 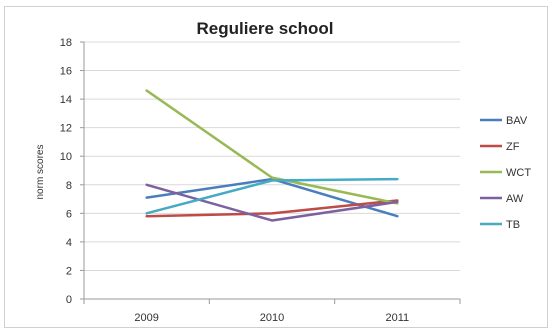 What do you see at coordinates (517, 121) in the screenshot?
I see `legend-label-bav: BAV` at bounding box center [517, 121].